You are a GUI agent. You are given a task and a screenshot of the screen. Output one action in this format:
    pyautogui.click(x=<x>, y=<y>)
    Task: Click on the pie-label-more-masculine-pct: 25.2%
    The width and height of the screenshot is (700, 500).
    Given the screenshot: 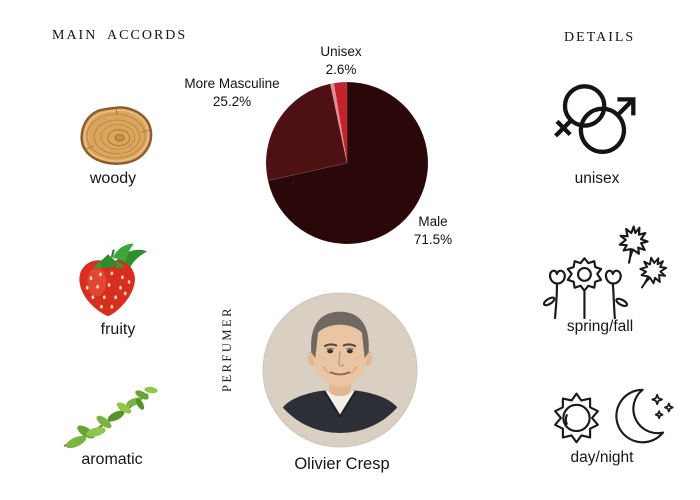 What is the action you would take?
    pyautogui.click(x=232, y=101)
    